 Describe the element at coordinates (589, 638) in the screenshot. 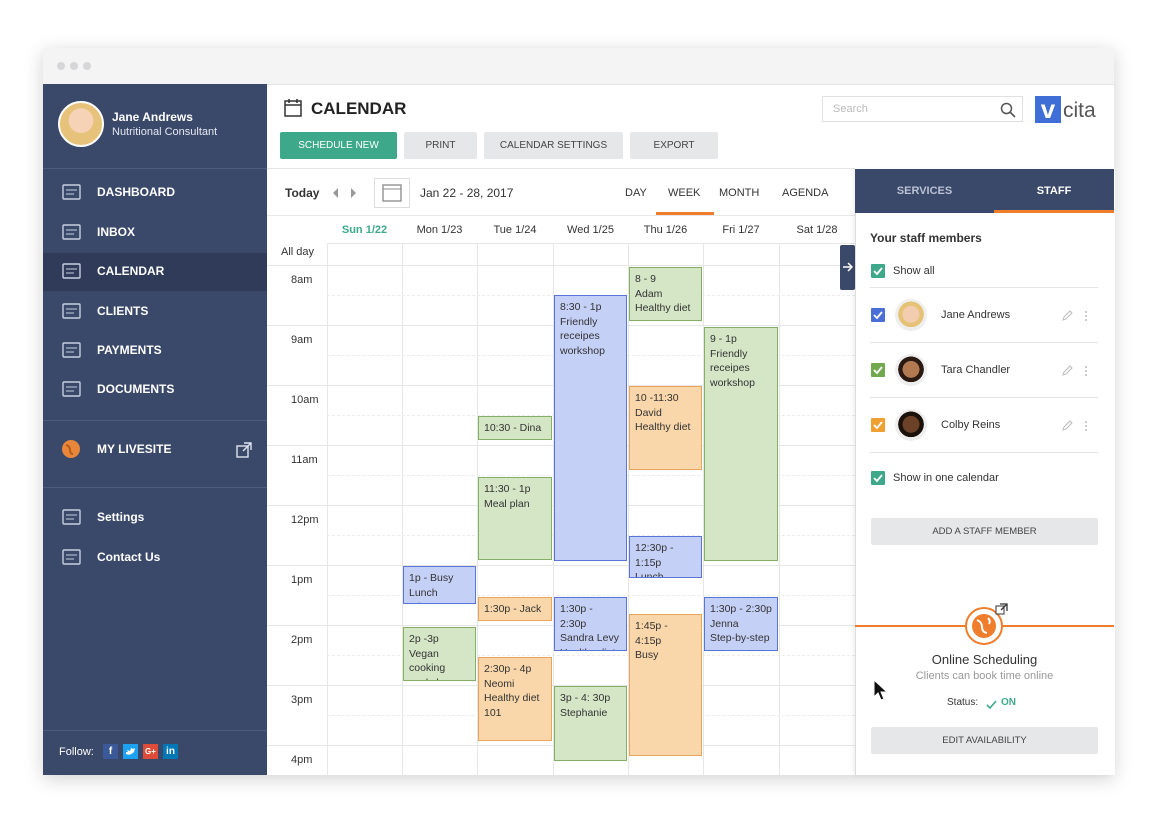

I see `event-line: Sandra Levy` at that location.